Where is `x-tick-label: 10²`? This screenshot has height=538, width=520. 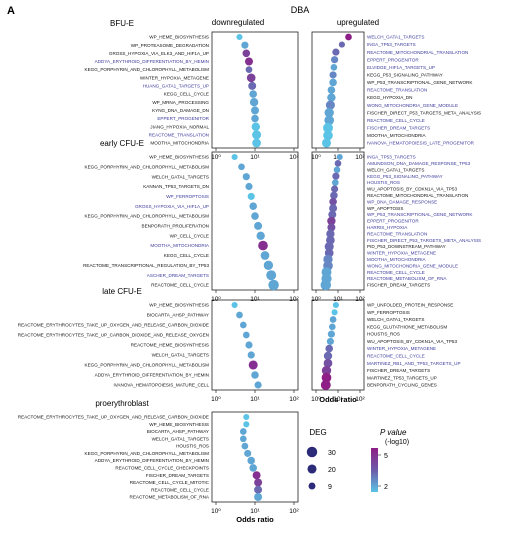
x-tick-label: 10² is located at coordinates (294, 299).